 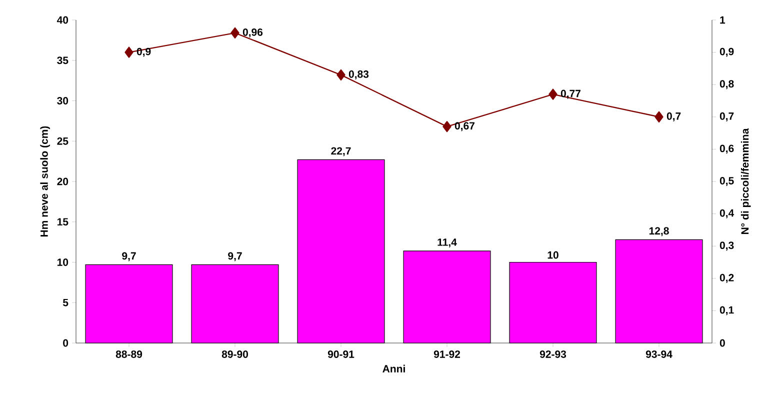 I want to click on x-tick-label: 90-91, so click(x=341, y=354).